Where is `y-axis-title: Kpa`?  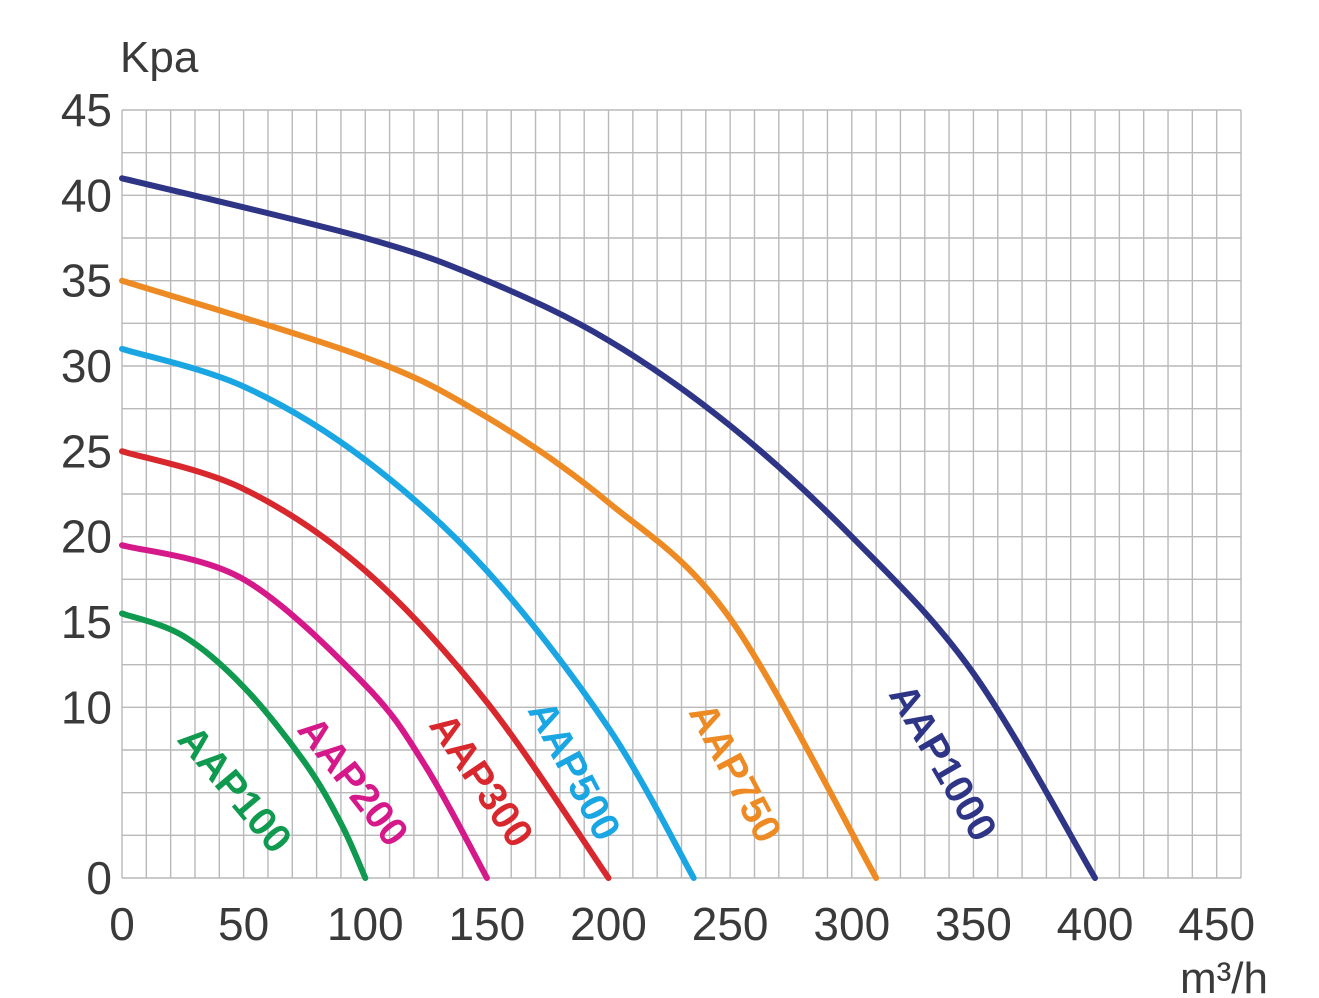 y-axis-title: Kpa is located at coordinates (159, 57).